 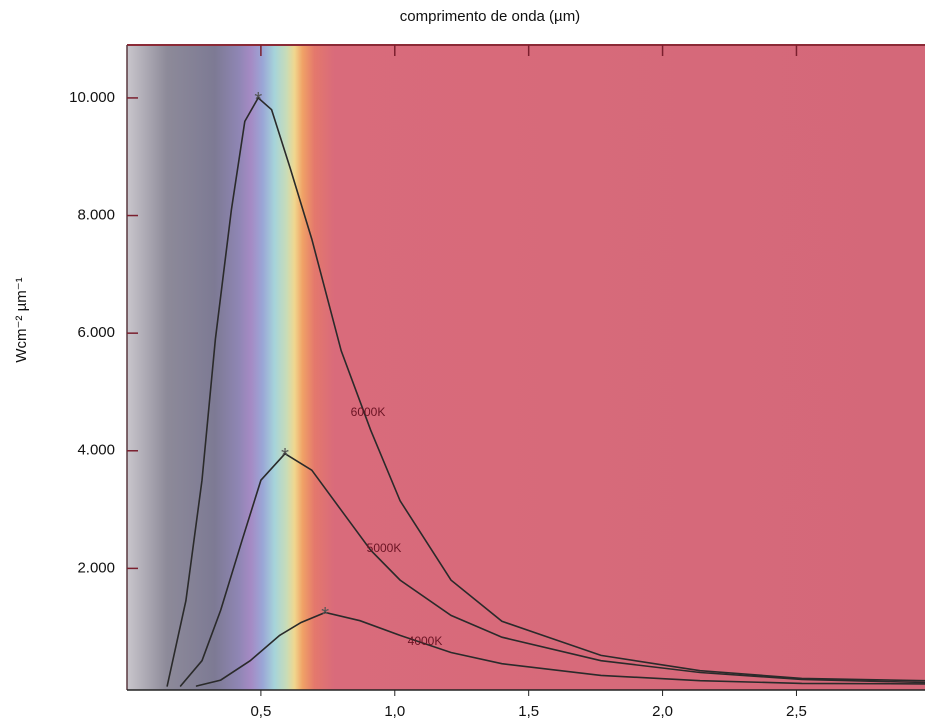 I want to click on y-axis-label: Wcm⁻² µm⁻¹, so click(x=21, y=319).